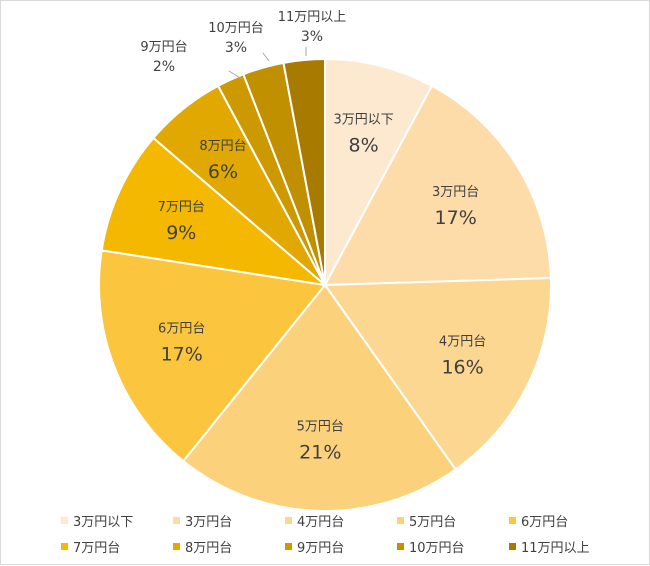 This screenshot has width=650, height=566. What do you see at coordinates (433, 522) in the screenshot?
I see `legend-label: 5万円台` at bounding box center [433, 522].